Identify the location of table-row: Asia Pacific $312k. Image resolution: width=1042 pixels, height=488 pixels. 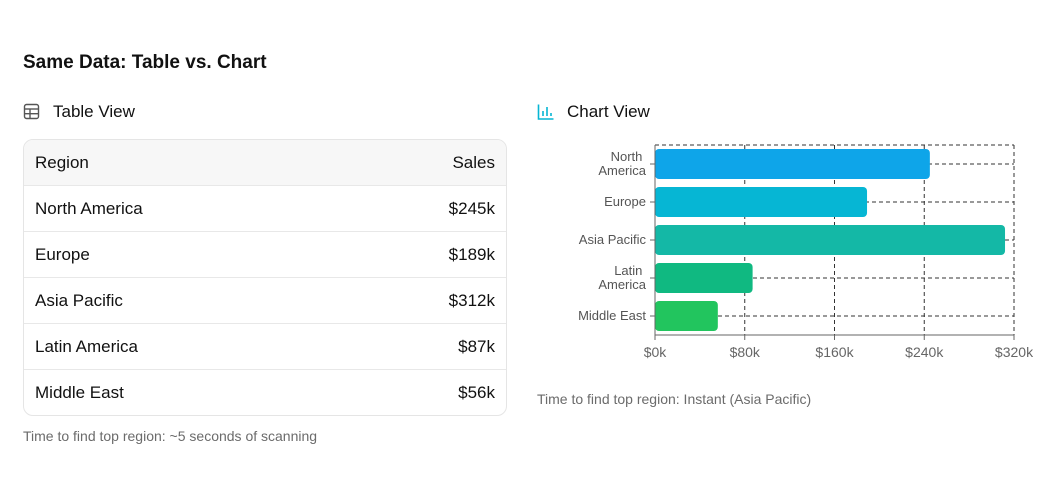
(265, 300).